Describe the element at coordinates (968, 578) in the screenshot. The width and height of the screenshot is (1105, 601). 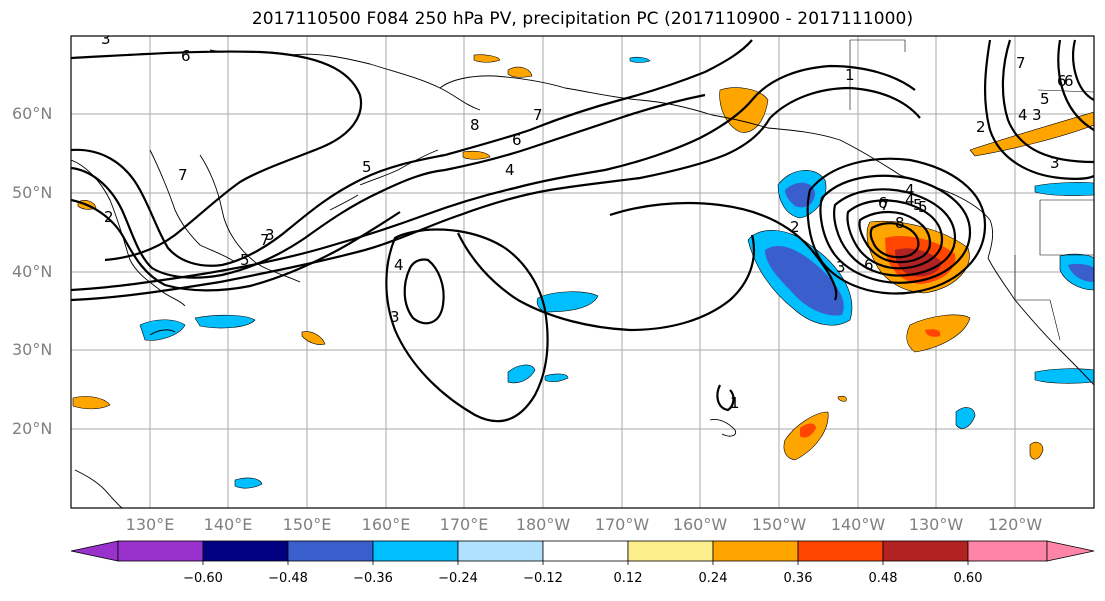
I see `colorbar-tick-label: 0.60` at that location.